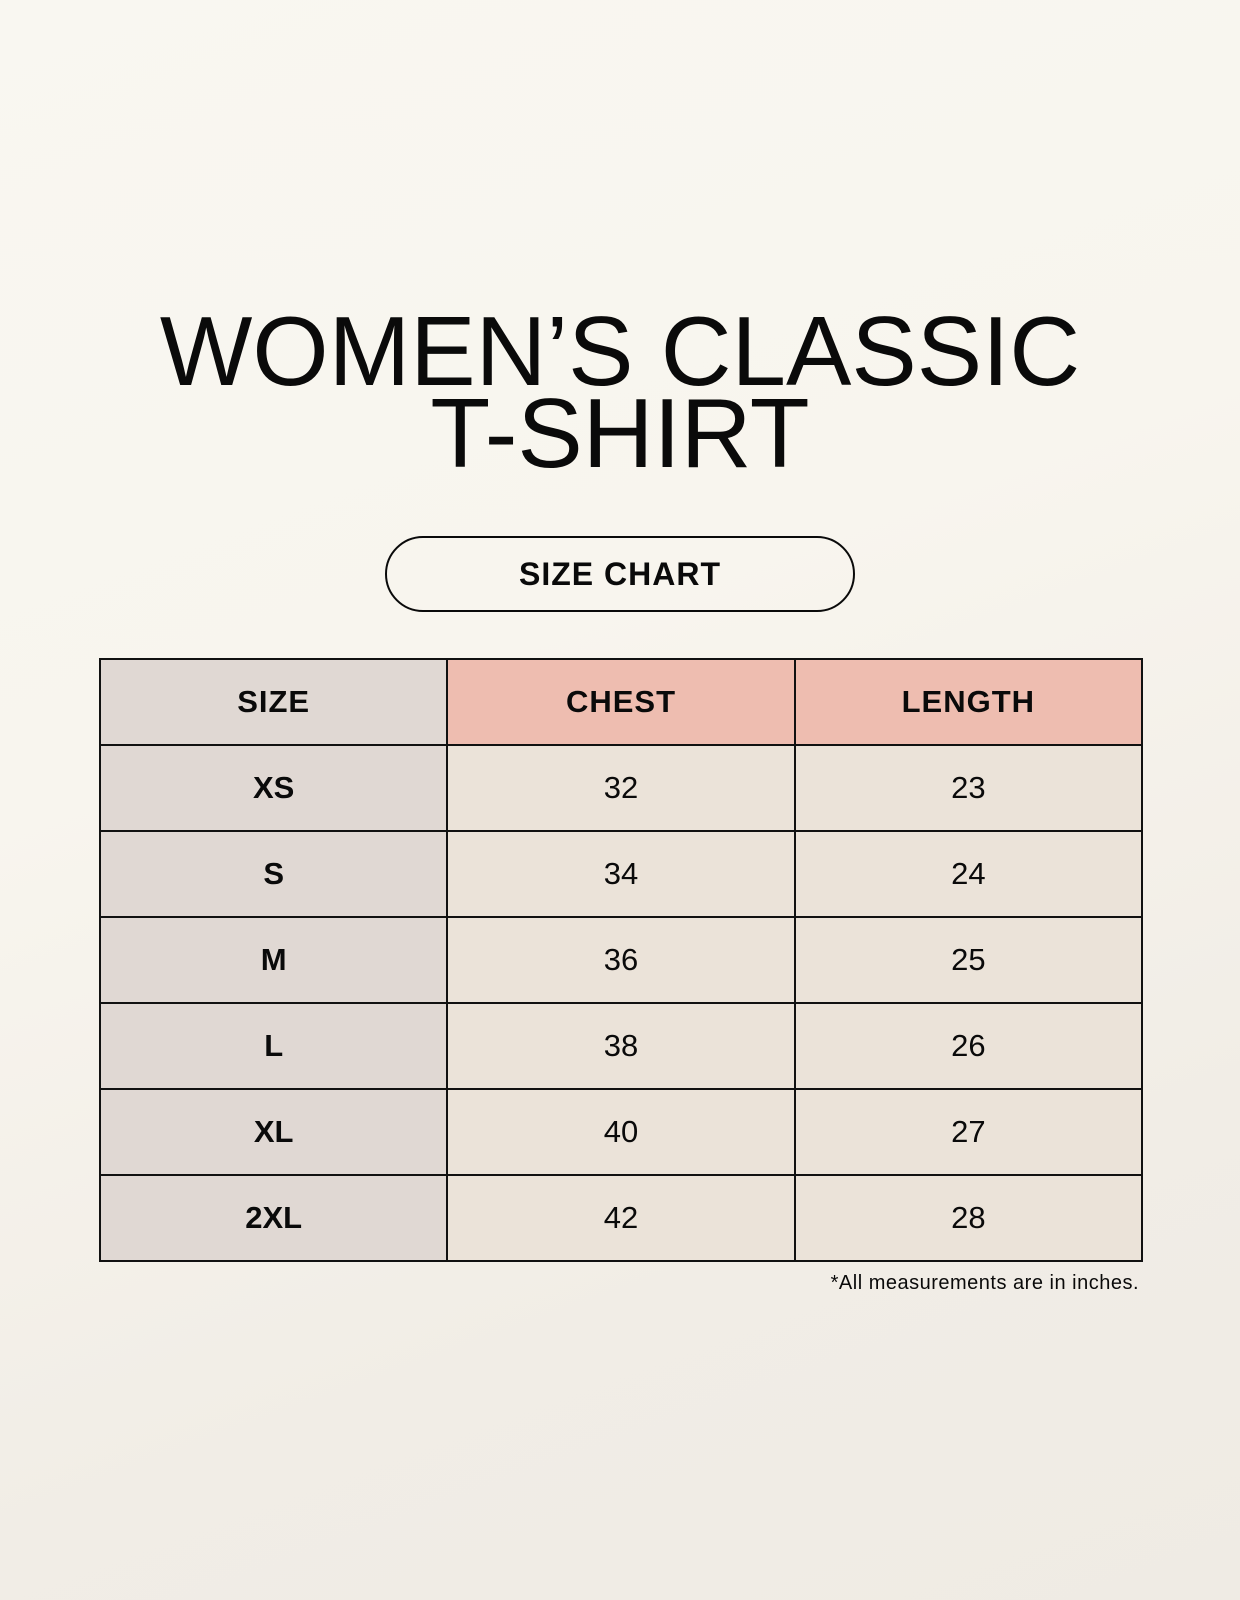 The height and width of the screenshot is (1600, 1240). Describe the element at coordinates (273, 788) in the screenshot. I see `cell-size: XS` at that location.